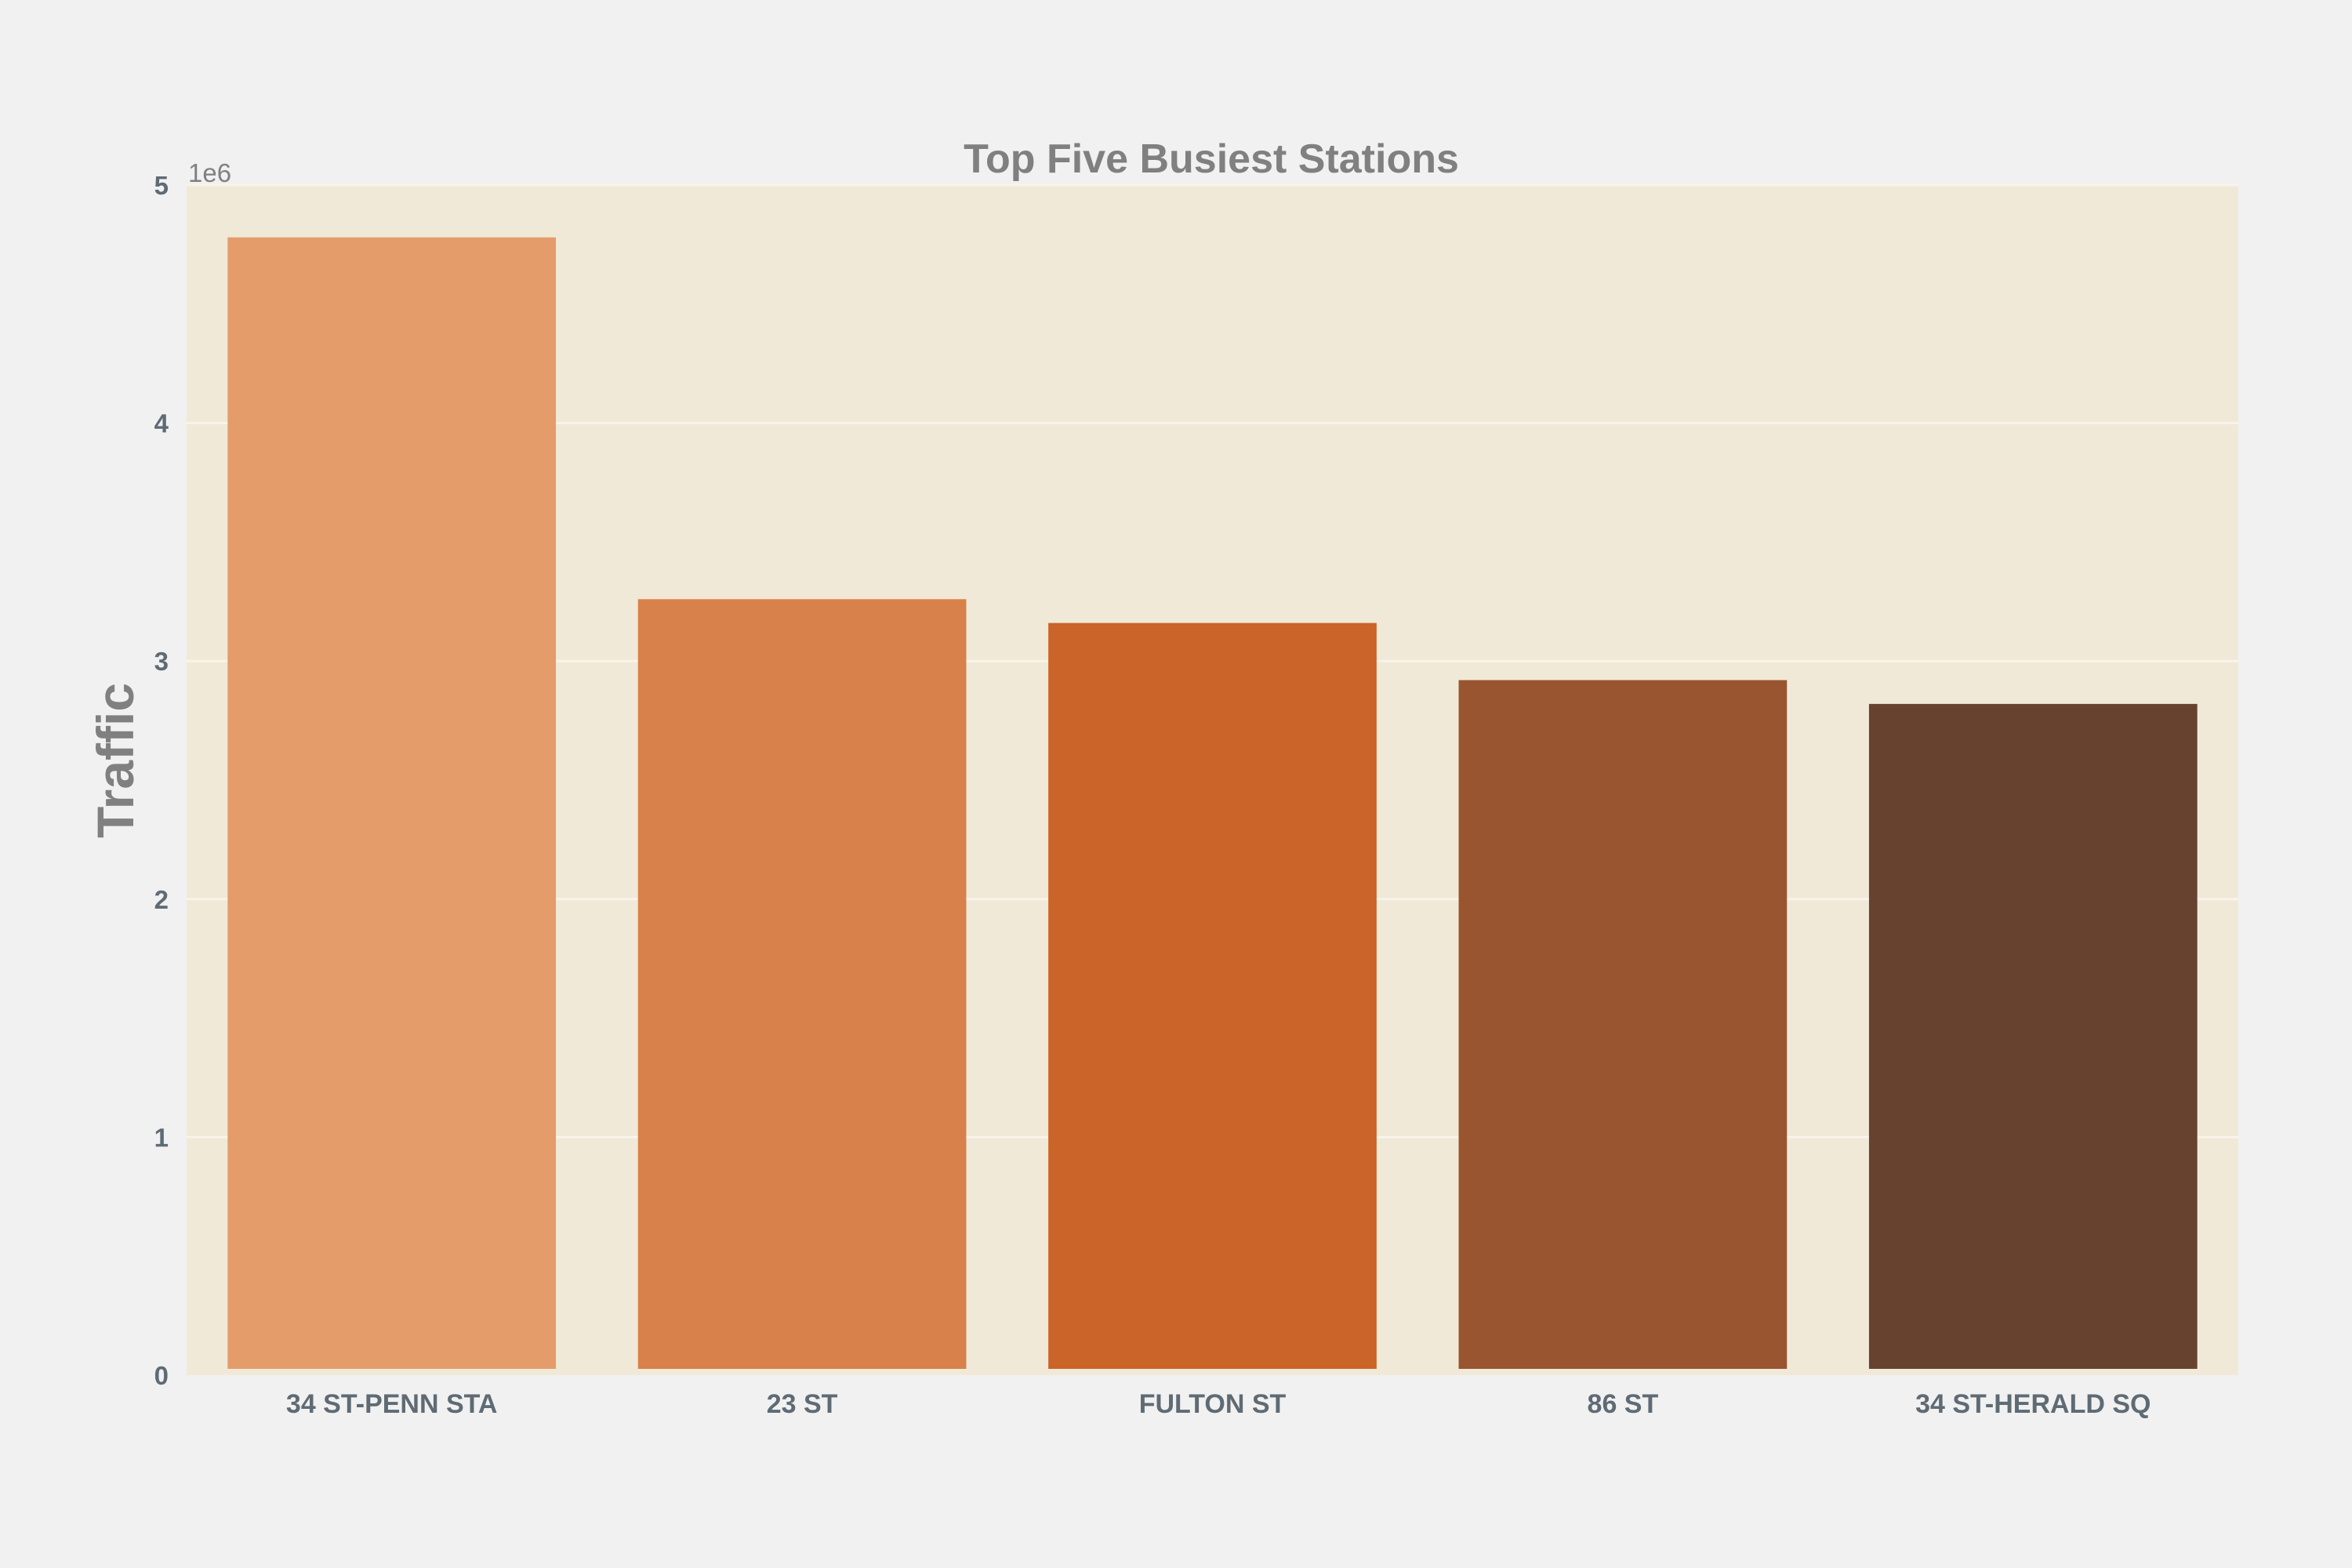 Image resolution: width=2352 pixels, height=1568 pixels. What do you see at coordinates (161, 185) in the screenshot?
I see `y-tick-label: 5` at bounding box center [161, 185].